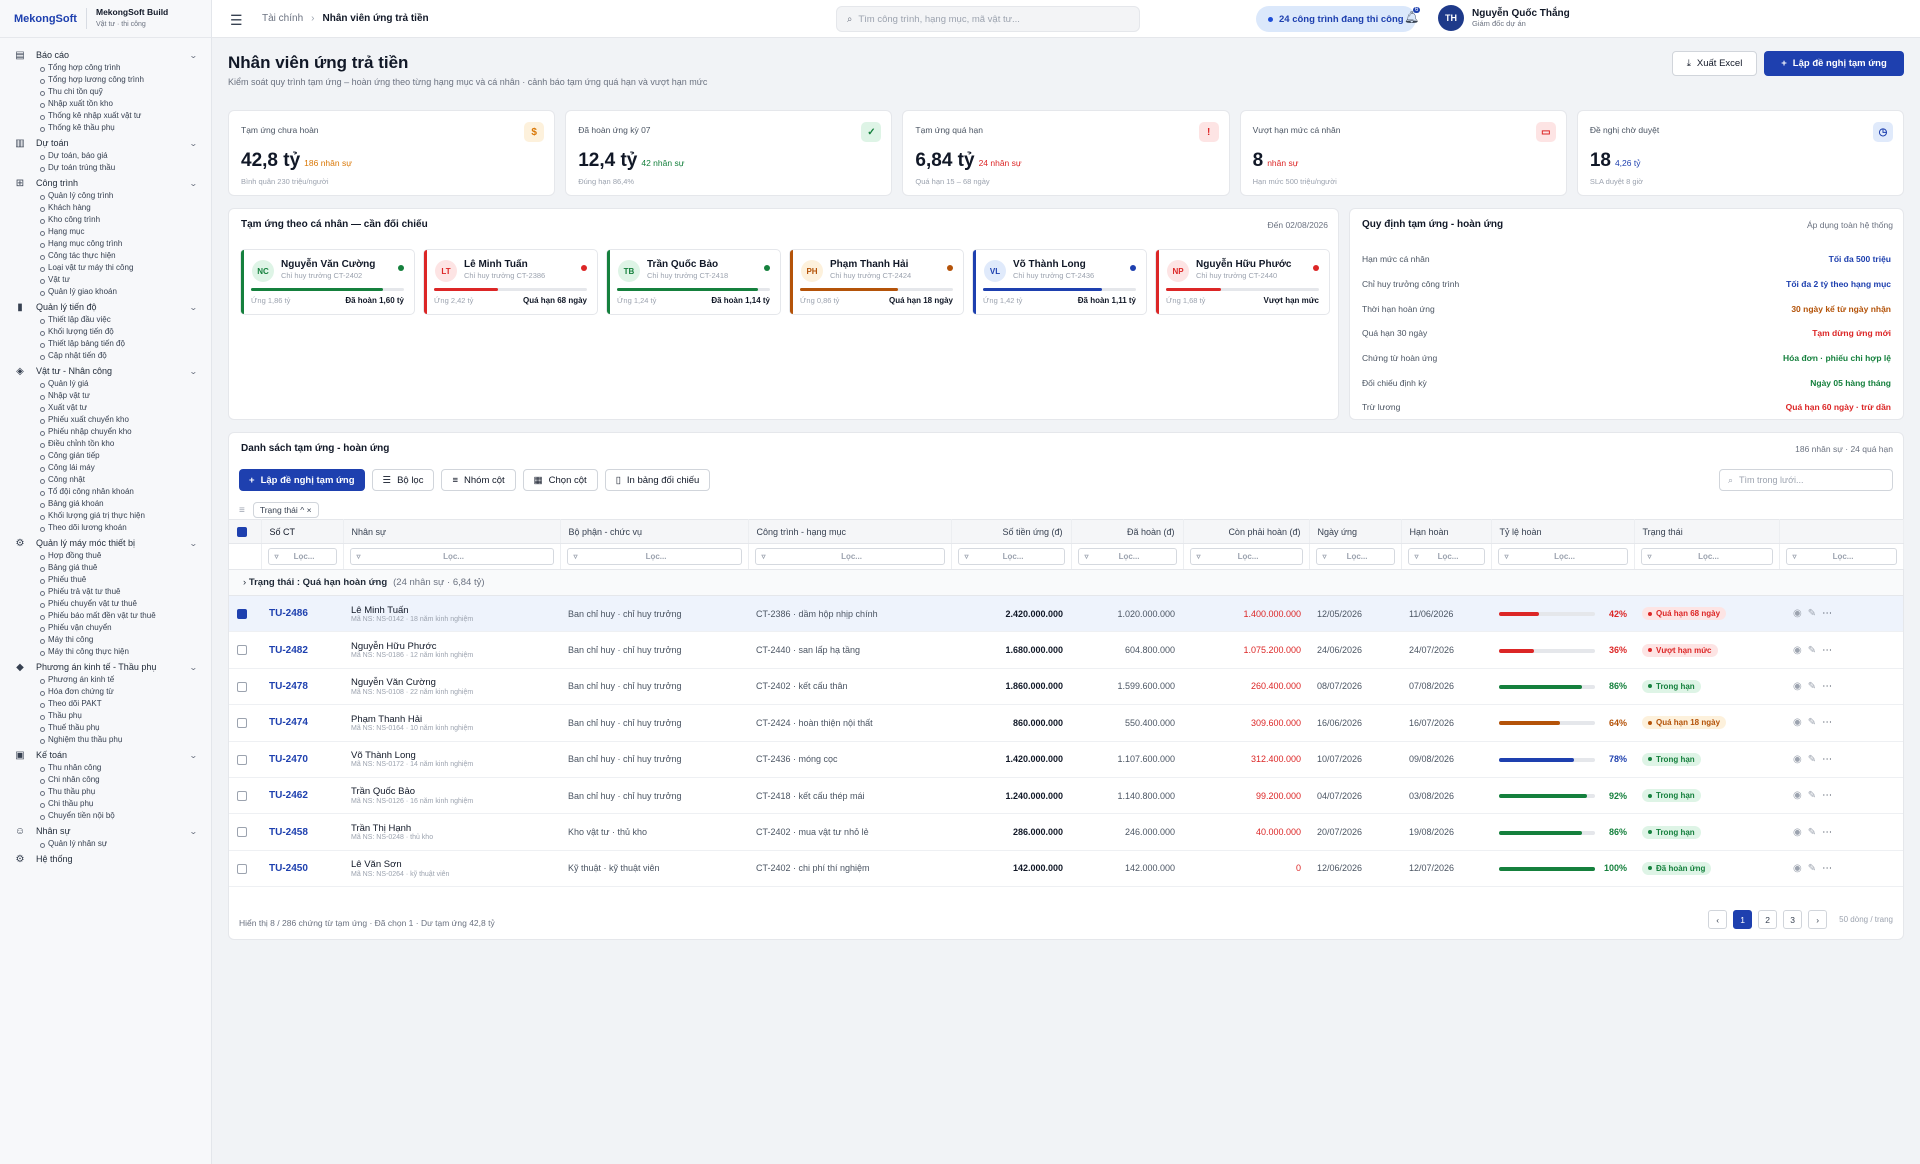 The height and width of the screenshot is (1164, 1920). I want to click on sidebar-item: Phương án kinh tế, so click(125, 680).